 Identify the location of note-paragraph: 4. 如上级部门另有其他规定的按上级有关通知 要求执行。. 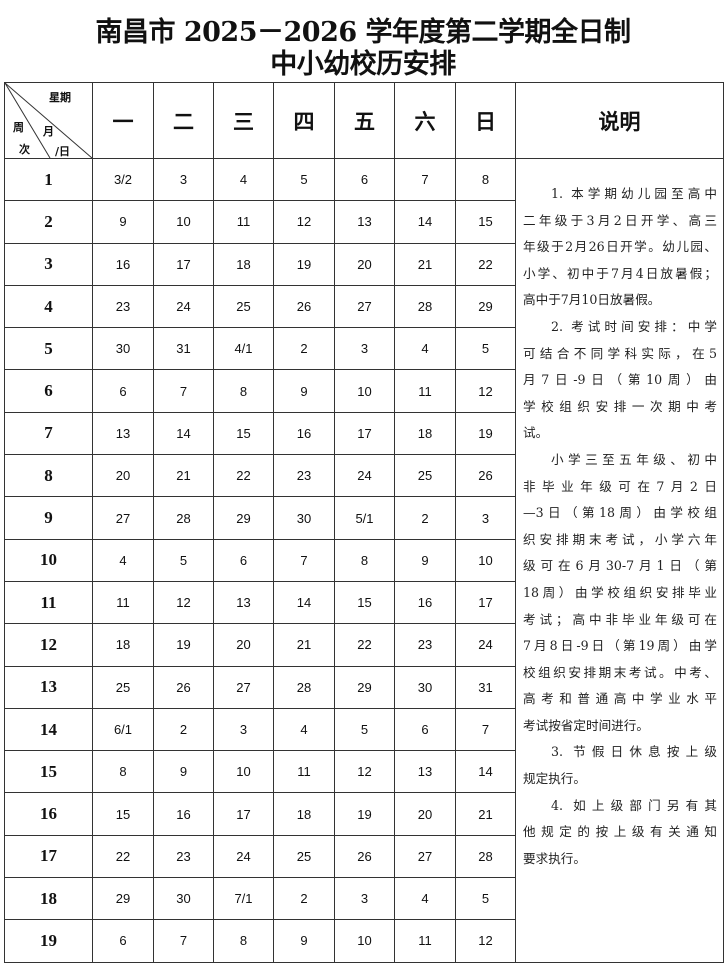
(620, 833).